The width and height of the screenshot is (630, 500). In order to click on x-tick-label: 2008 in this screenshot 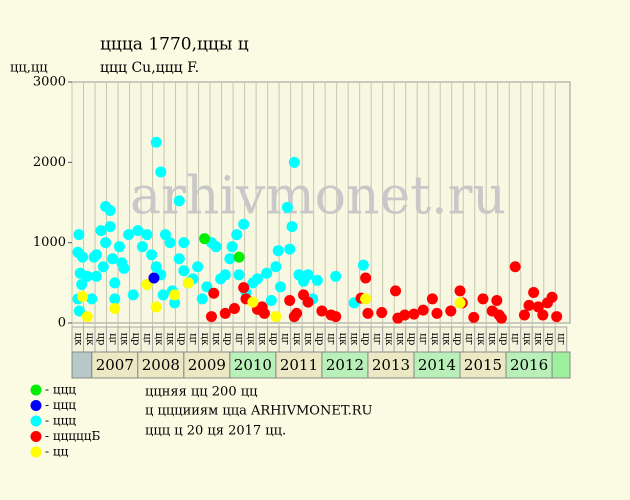, I will do `click(161, 365)`.